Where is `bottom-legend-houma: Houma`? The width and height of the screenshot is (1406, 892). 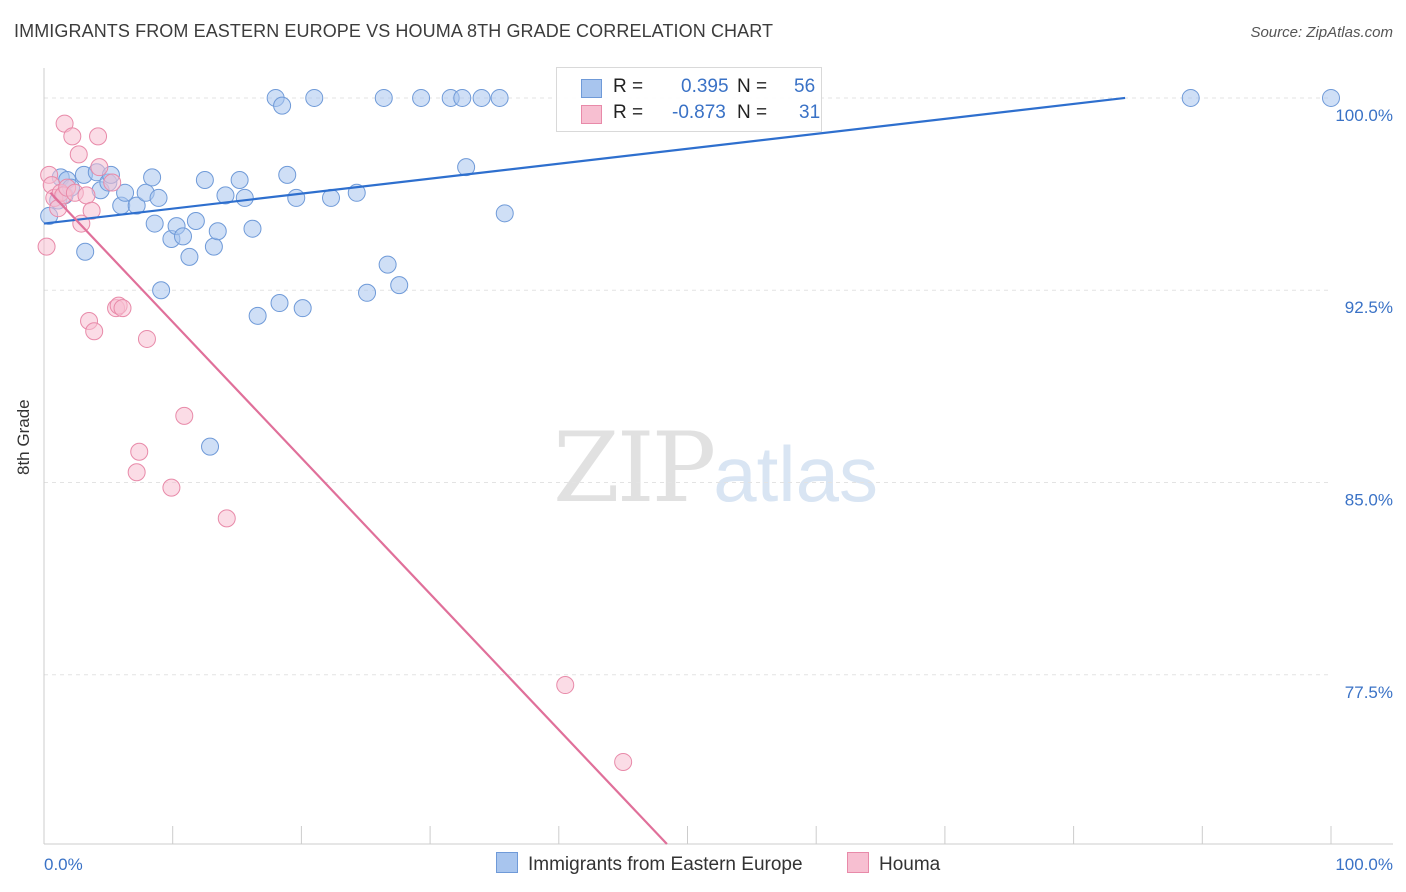 bottom-legend-houma: Houma is located at coordinates (893, 864).